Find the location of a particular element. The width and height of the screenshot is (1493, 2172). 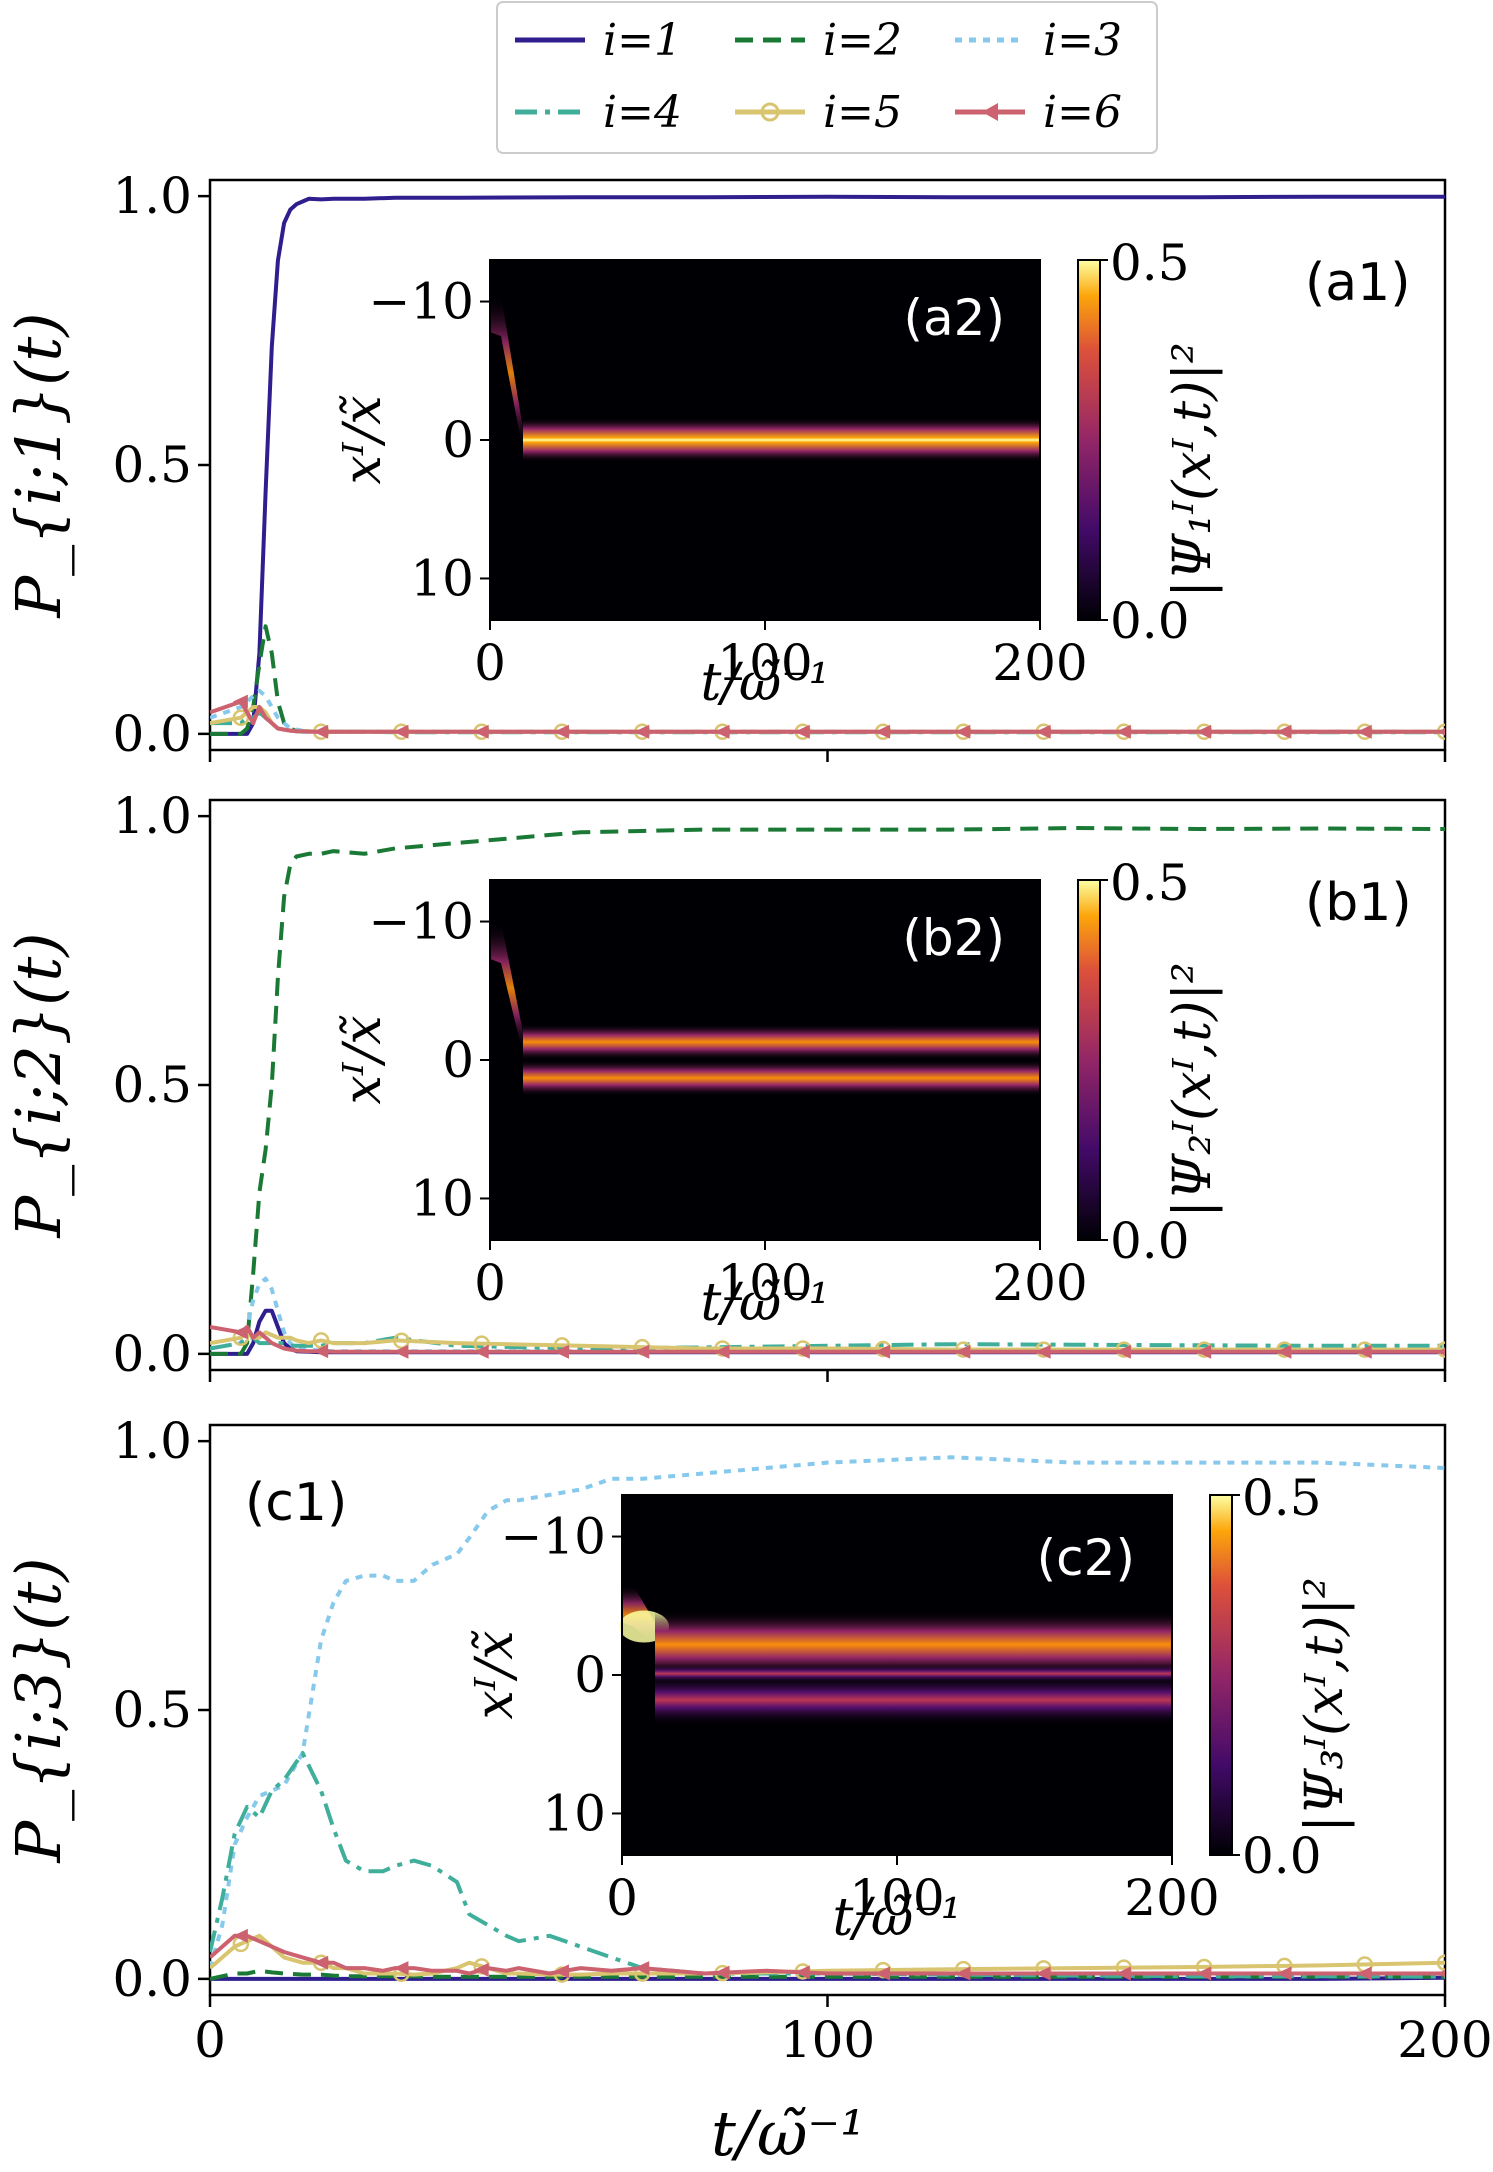

colorbar is located at coordinates (1089, 1060).